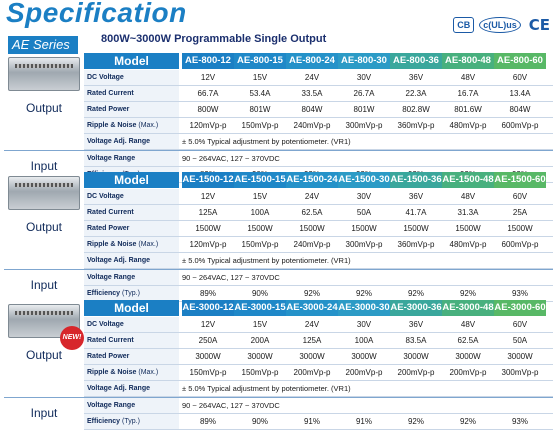 The height and width of the screenshot is (434, 559). What do you see at coordinates (312, 212) in the screenshot?
I see `spec-value: 62.5A` at bounding box center [312, 212].